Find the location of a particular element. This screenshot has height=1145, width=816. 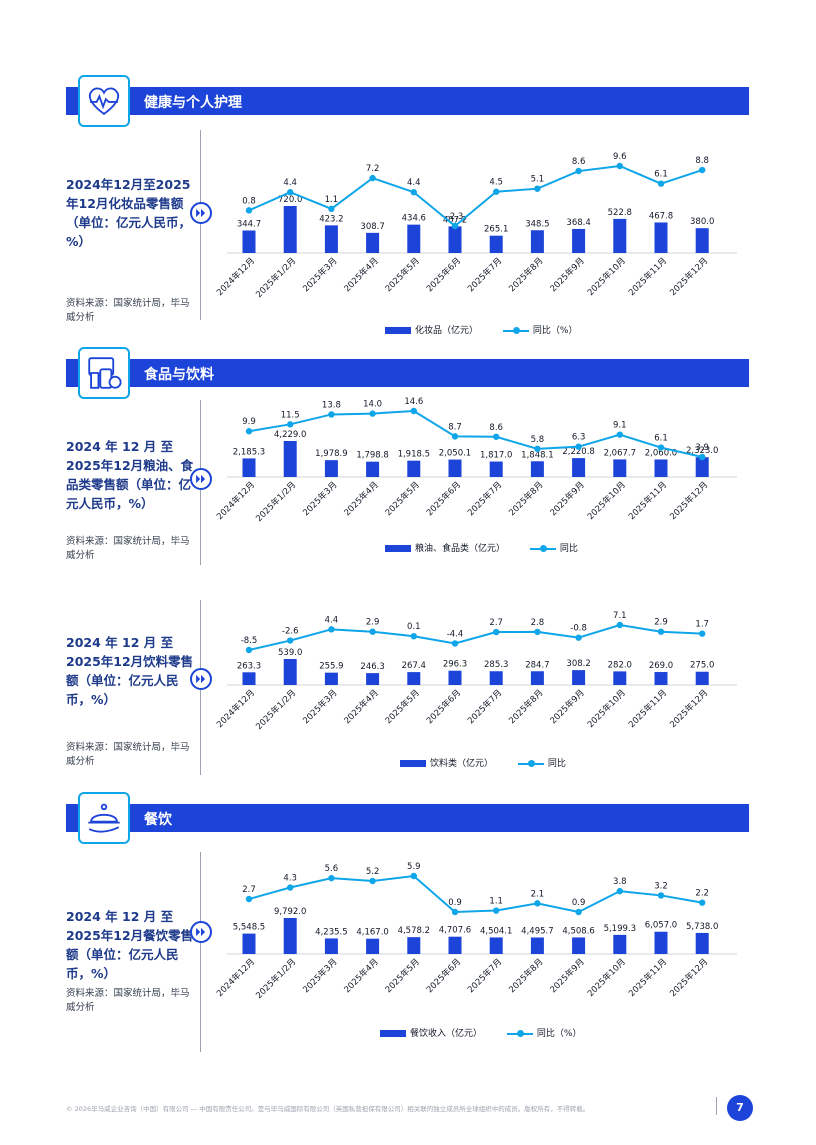

play-arrow-icon is located at coordinates (201, 213).